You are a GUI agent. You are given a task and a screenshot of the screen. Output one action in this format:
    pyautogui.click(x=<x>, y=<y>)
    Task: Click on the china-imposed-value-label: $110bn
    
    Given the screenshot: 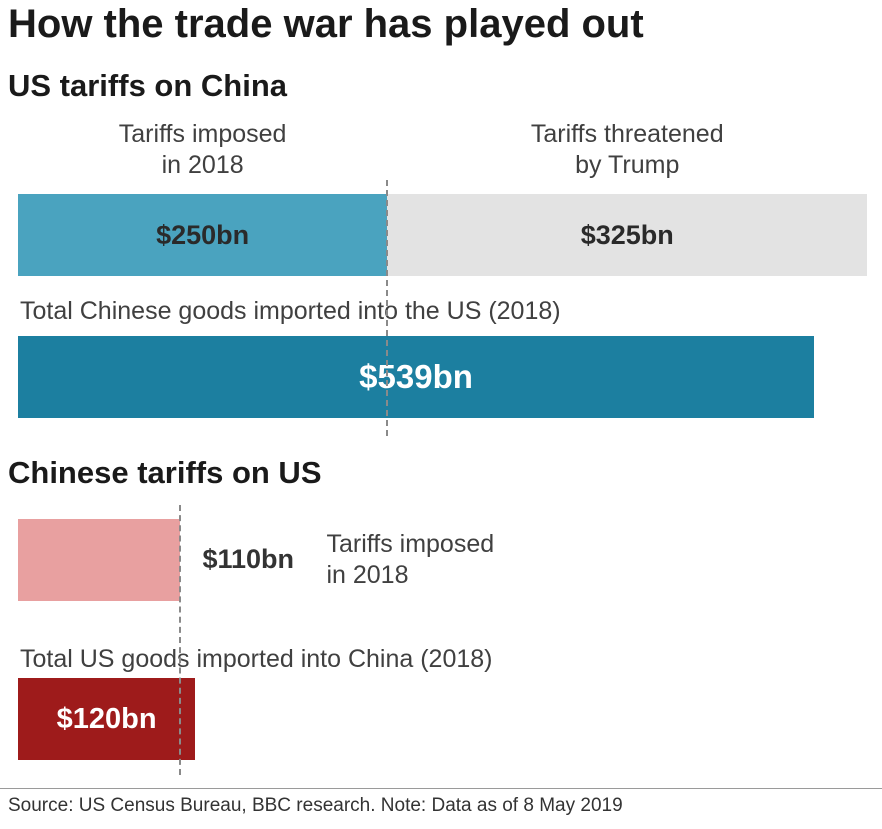 What is the action you would take?
    pyautogui.click(x=248, y=559)
    